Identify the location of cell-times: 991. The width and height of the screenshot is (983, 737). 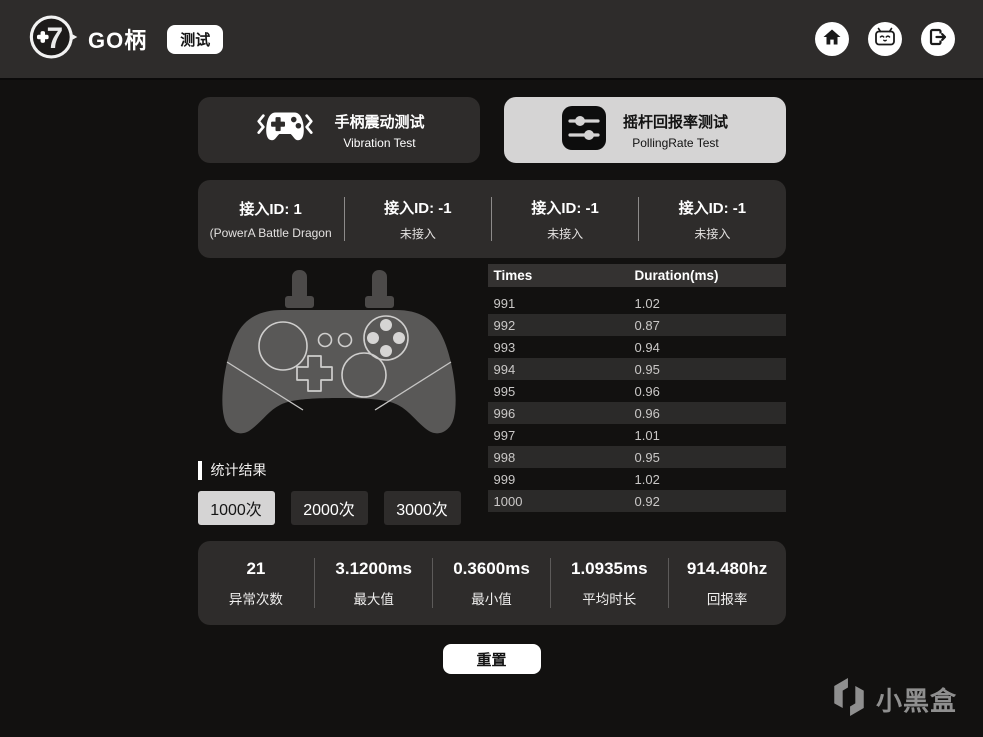
(504, 303).